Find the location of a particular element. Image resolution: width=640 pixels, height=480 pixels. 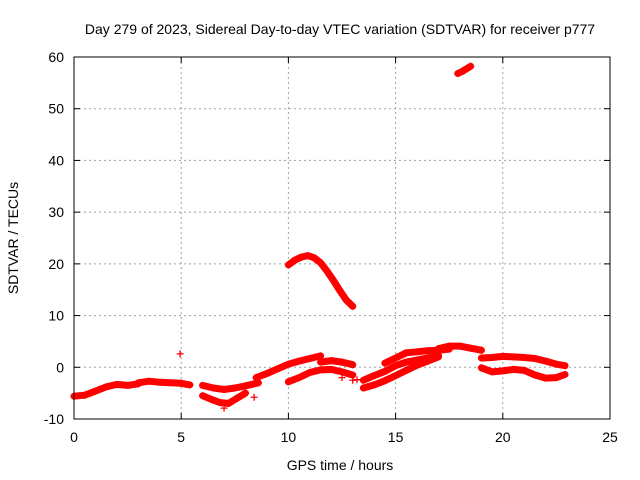

x-tick-label: 10 is located at coordinates (289, 437).